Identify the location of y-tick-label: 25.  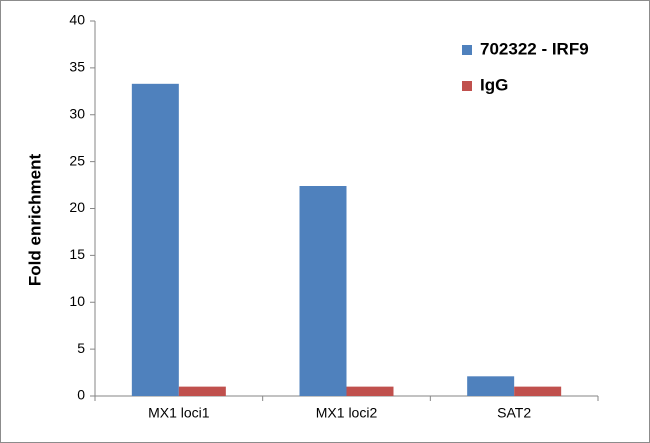
(77, 160).